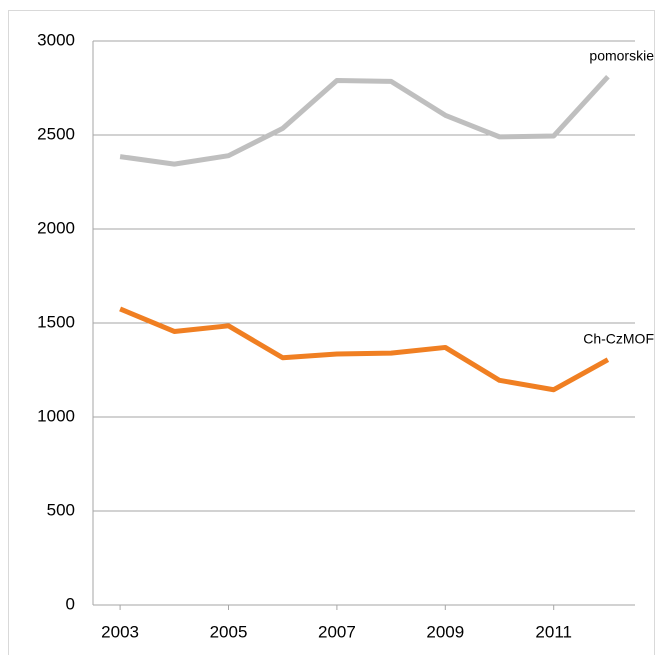 This screenshot has height=655, width=659. I want to click on y-tick-label: 2500, so click(56, 133).